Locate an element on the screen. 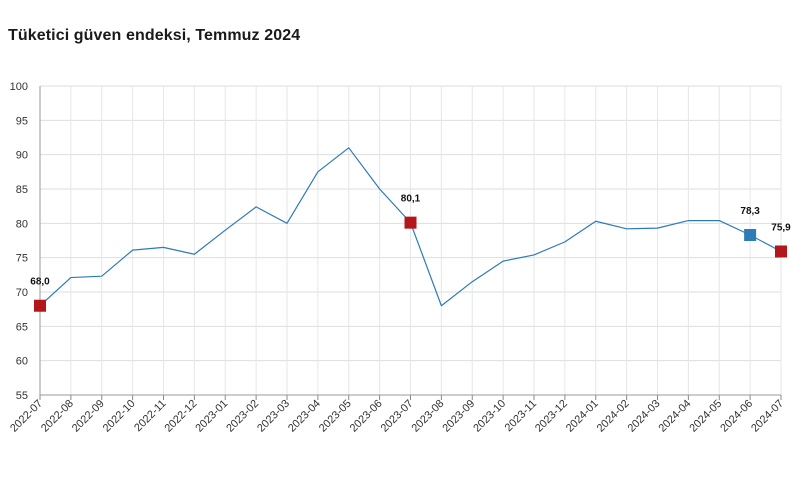 The width and height of the screenshot is (808, 477). x-tick-label: 2023-05 is located at coordinates (335, 416).